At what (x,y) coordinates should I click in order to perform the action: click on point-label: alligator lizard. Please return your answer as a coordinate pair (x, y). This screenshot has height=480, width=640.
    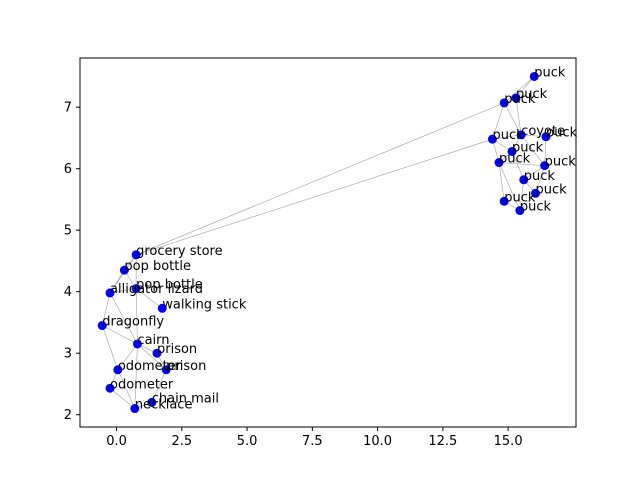
    Looking at the image, I should click on (156, 289).